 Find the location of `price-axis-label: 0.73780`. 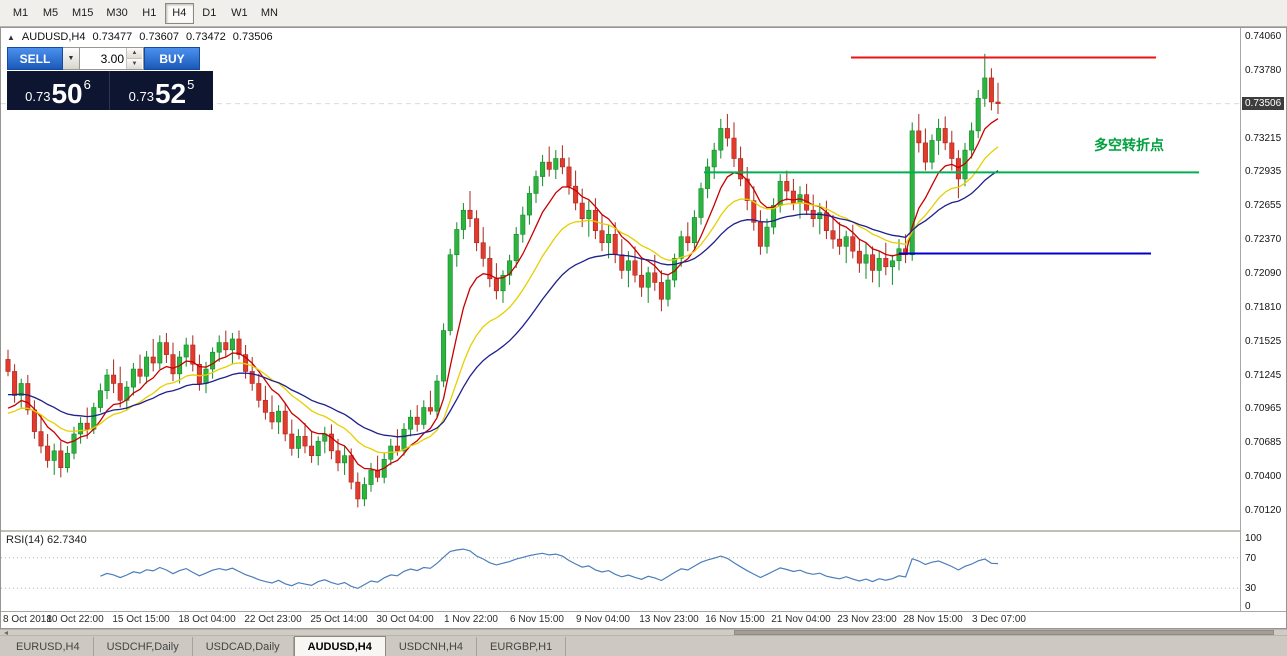

price-axis-label: 0.73780 is located at coordinates (1263, 70).